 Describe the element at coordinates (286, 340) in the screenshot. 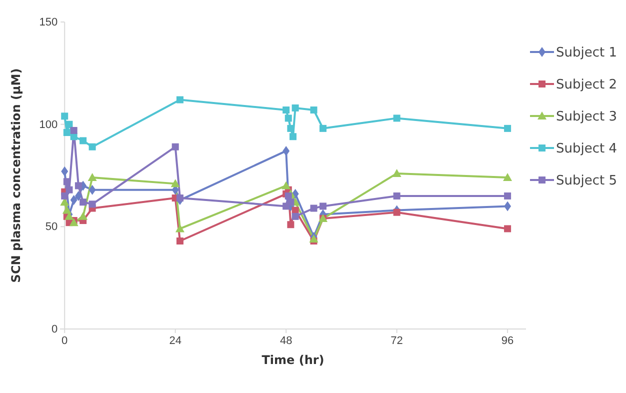

I see `x-tick-label: 48` at that location.